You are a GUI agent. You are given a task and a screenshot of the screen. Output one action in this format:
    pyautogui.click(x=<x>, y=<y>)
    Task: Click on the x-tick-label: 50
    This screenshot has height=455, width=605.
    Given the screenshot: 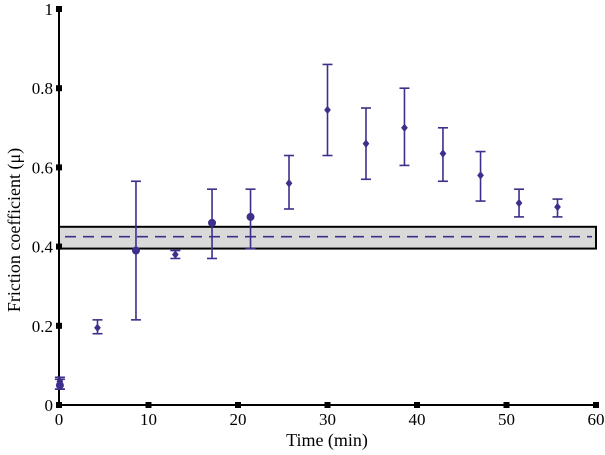 What is the action you would take?
    pyautogui.click(x=506, y=419)
    